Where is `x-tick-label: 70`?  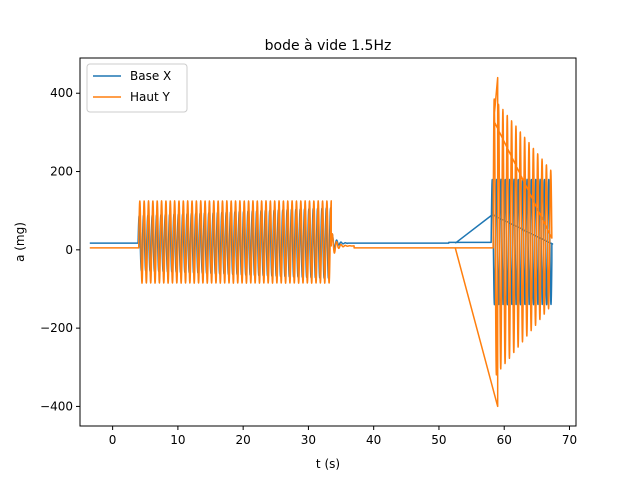 x-tick-label: 70 is located at coordinates (569, 440).